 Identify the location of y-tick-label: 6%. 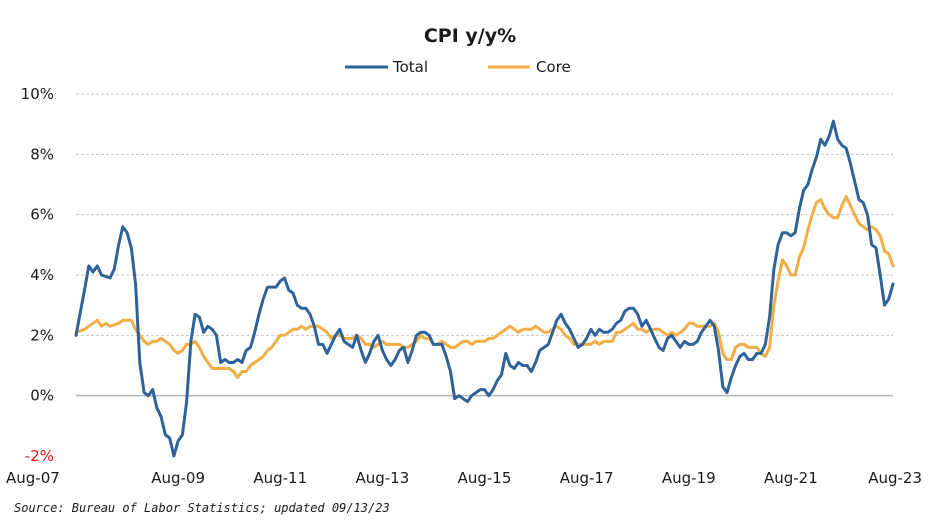
(42, 215).